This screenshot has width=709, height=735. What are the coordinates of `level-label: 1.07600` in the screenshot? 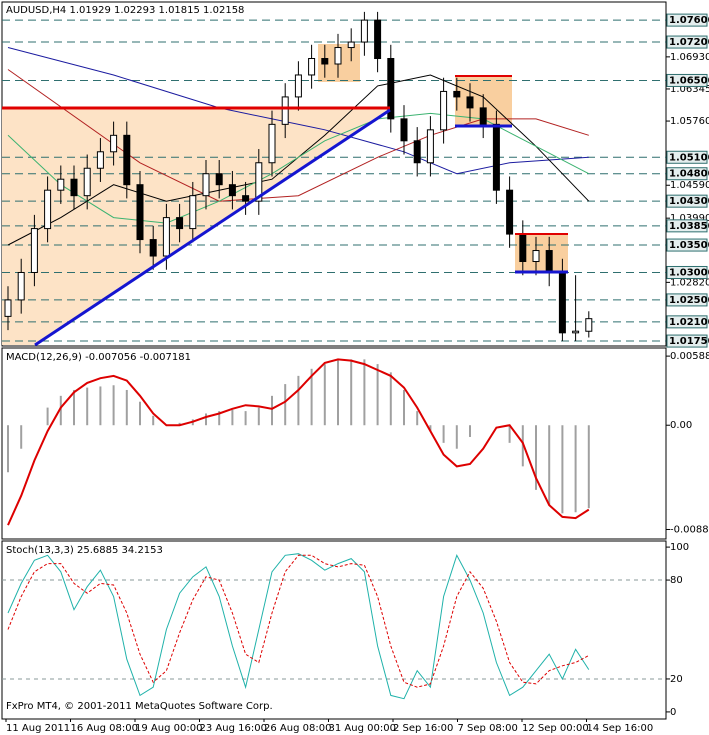 It's located at (689, 20).